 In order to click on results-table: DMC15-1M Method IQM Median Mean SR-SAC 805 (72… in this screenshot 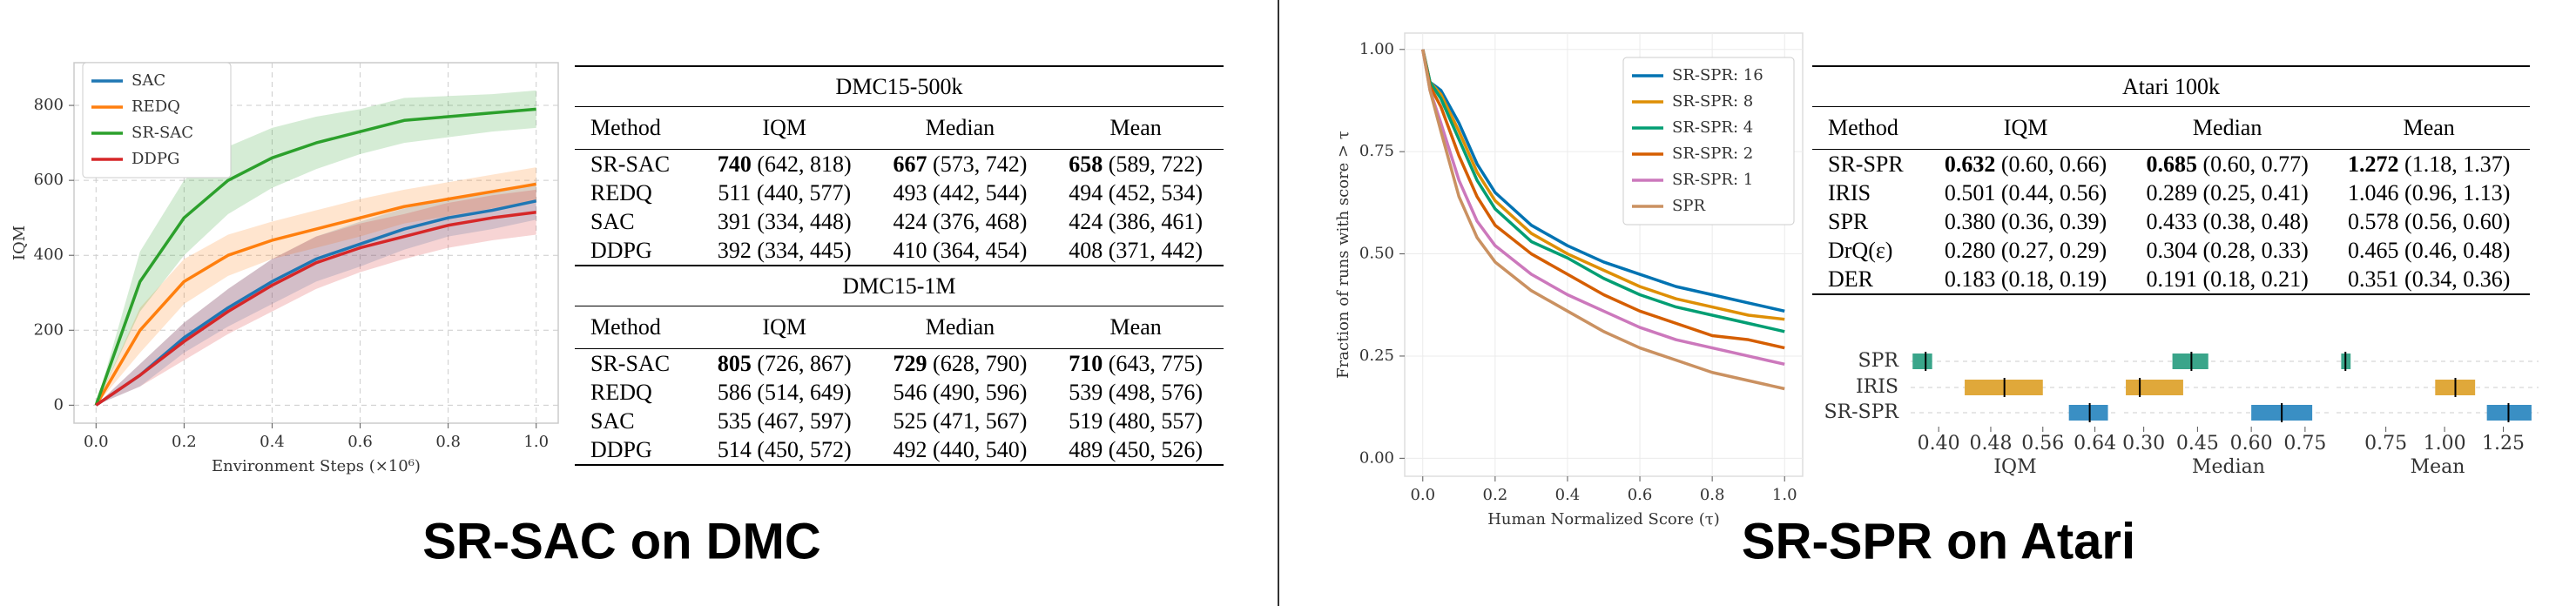, I will do `click(899, 365)`.